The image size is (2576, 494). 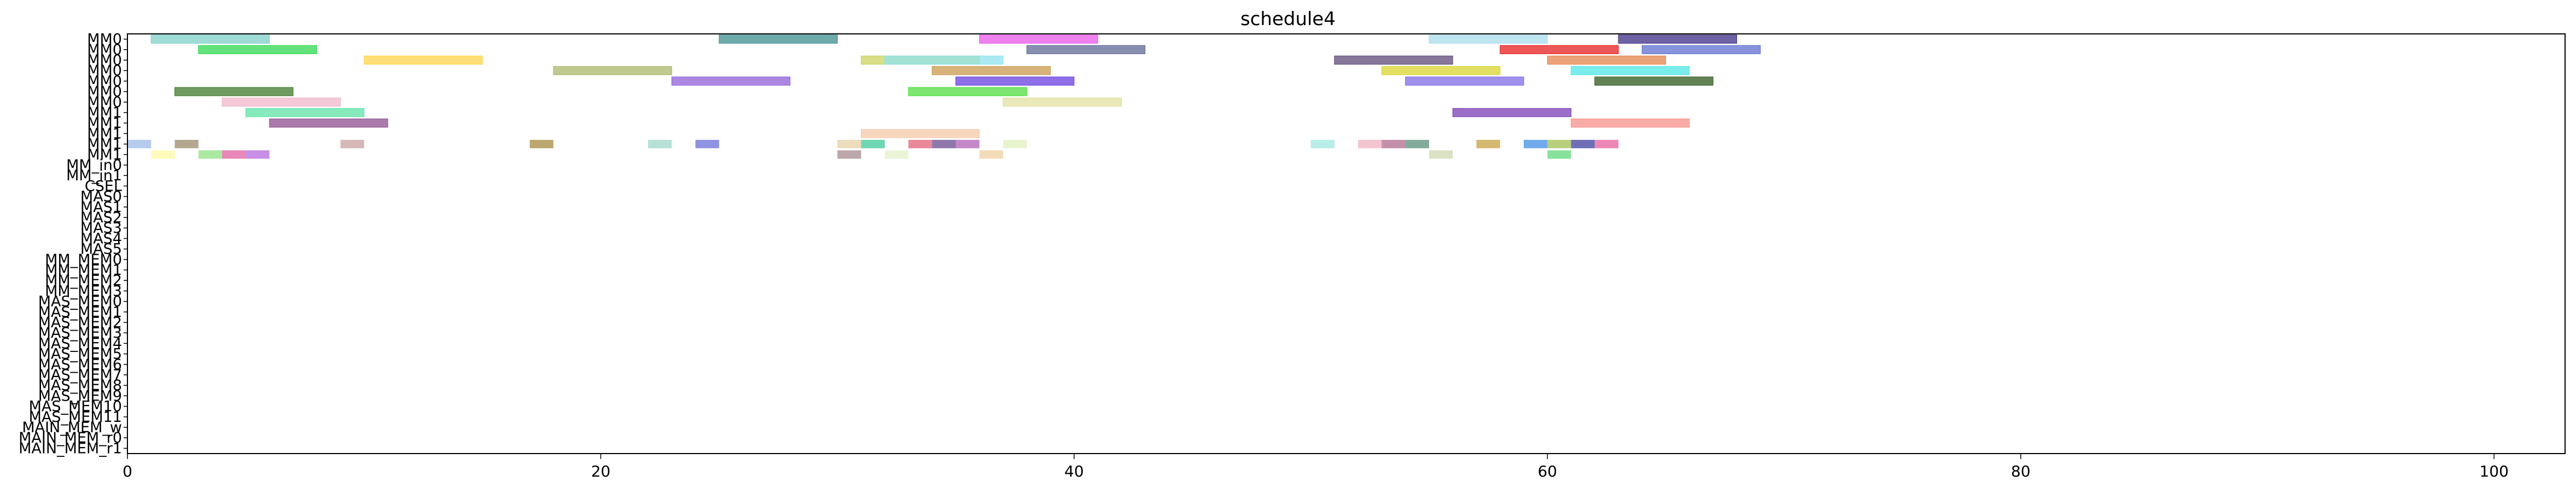 I want to click on x-tick-label: 100, so click(x=2493, y=471).